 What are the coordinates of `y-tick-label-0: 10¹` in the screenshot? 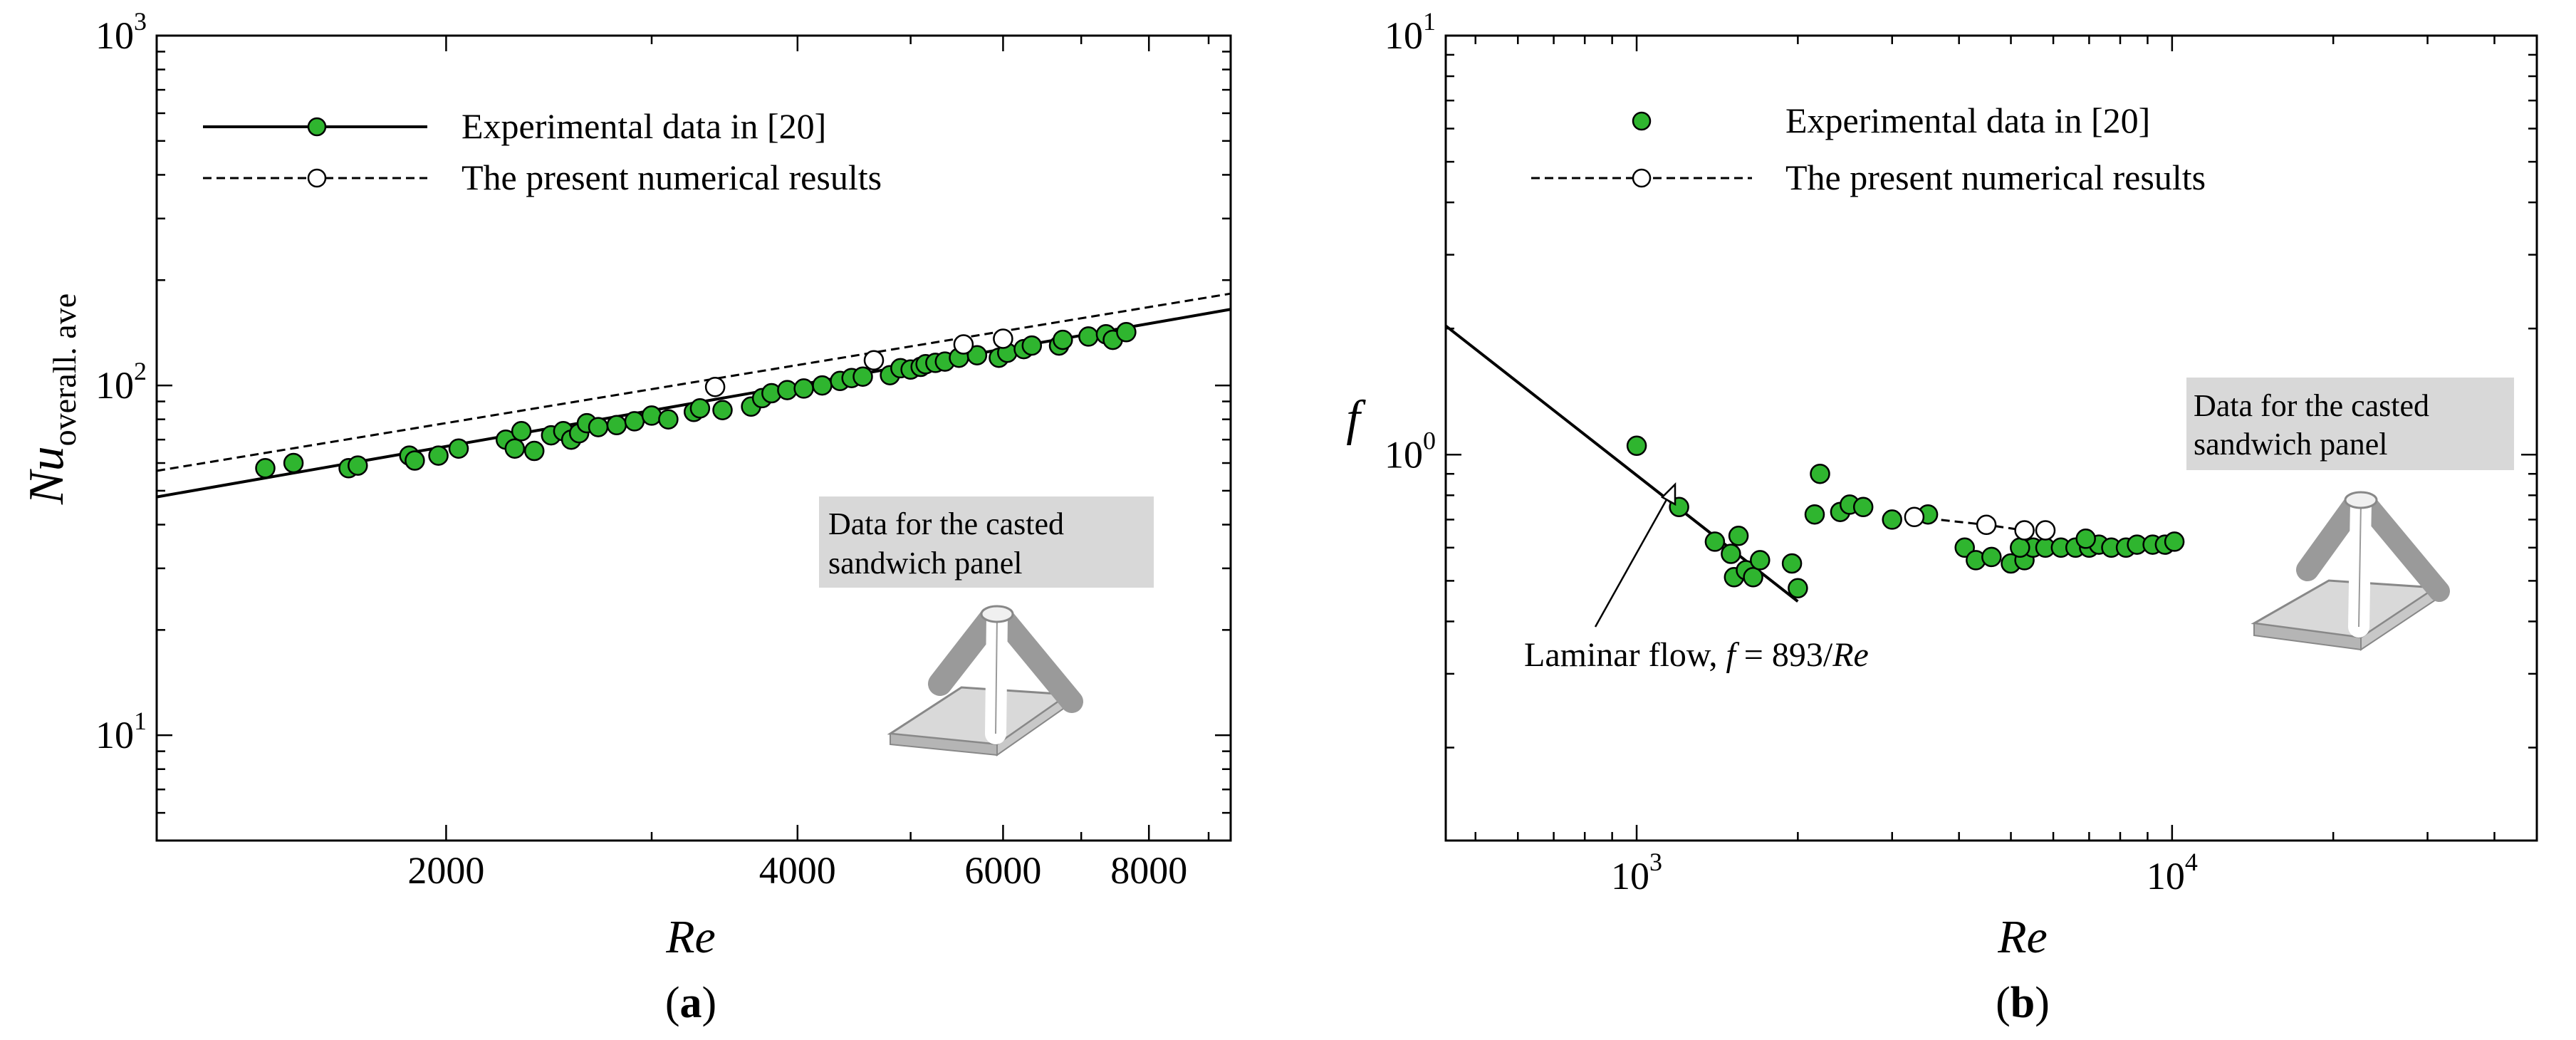 It's located at (121, 731).